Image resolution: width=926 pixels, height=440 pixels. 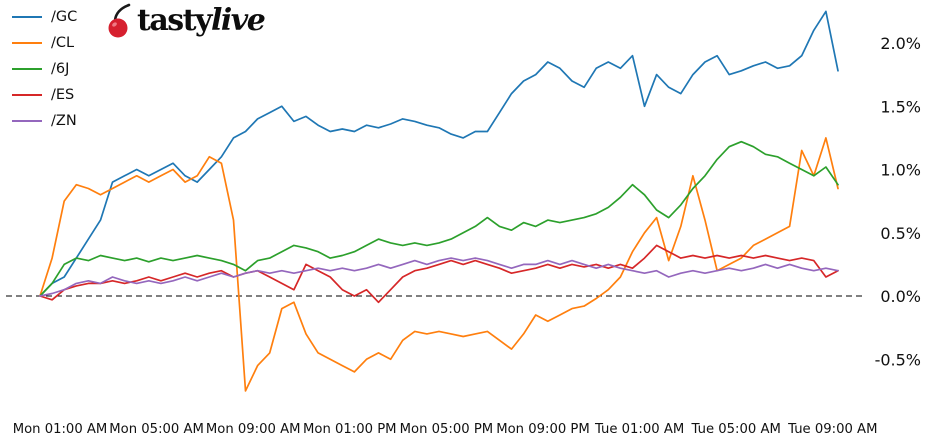 I want to click on brand-text-live: live, so click(x=238, y=20).